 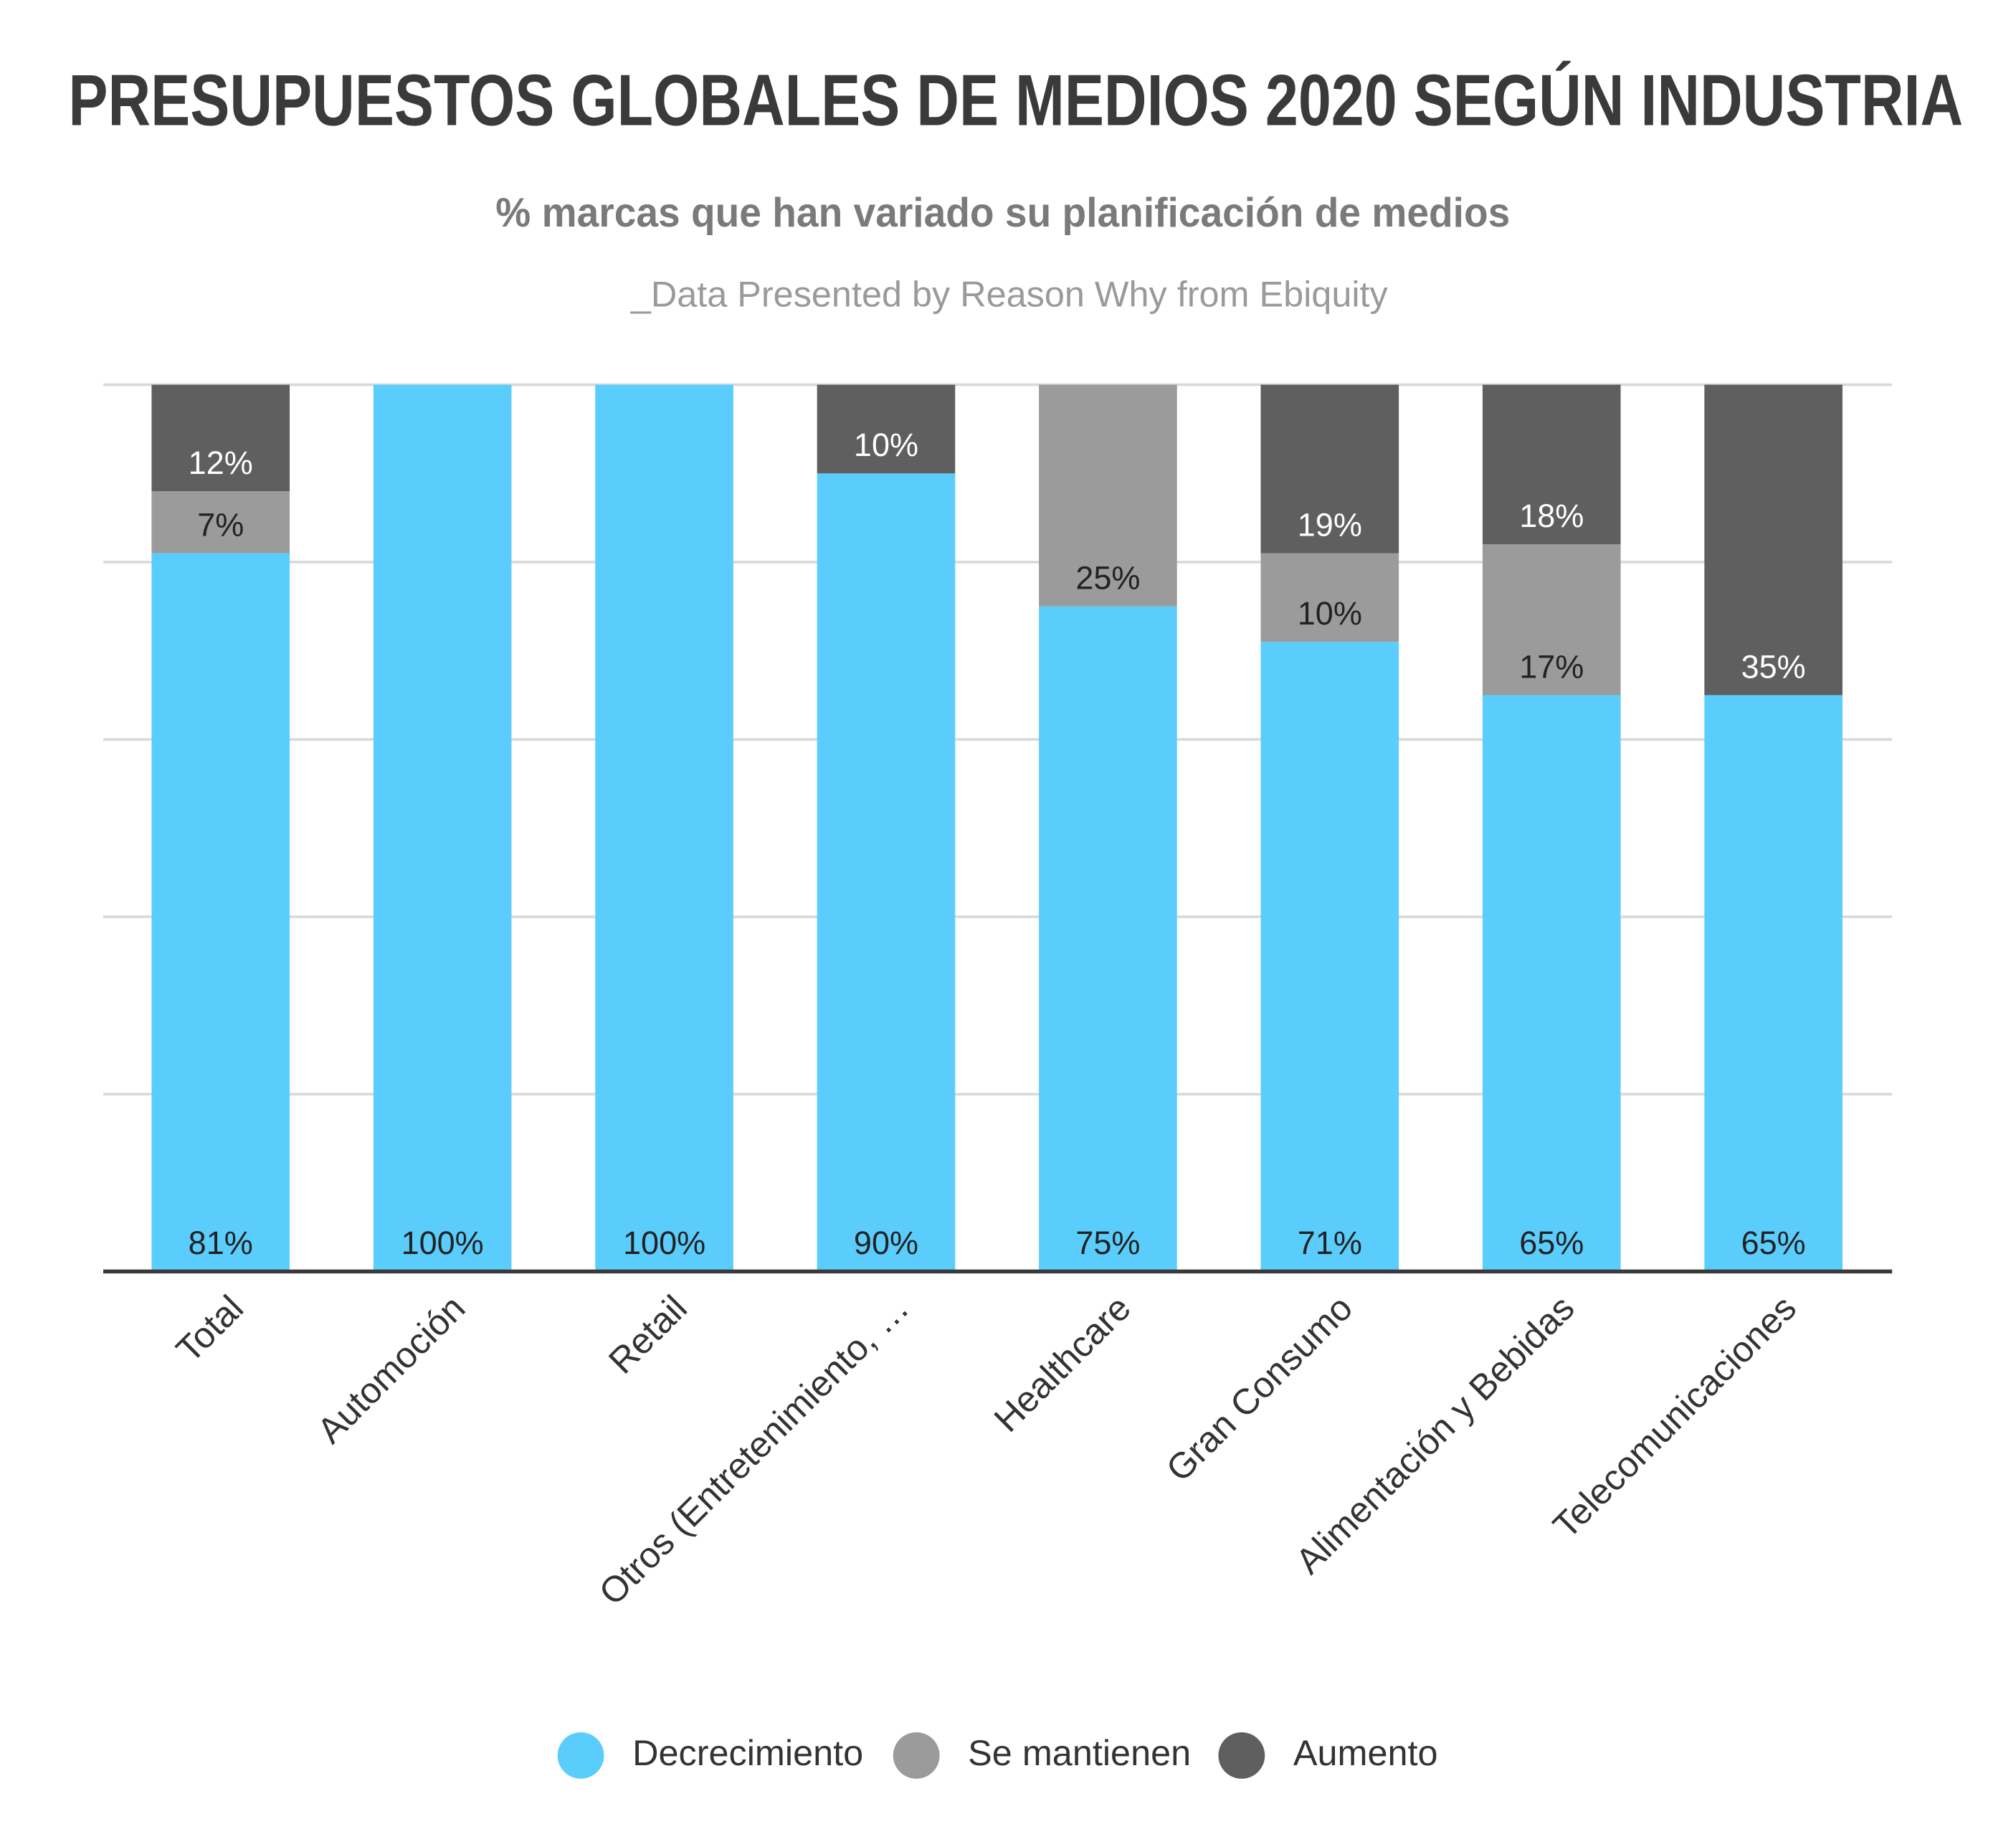 What do you see at coordinates (390, 1368) in the screenshot?
I see `x-tick-label: Automoción` at bounding box center [390, 1368].